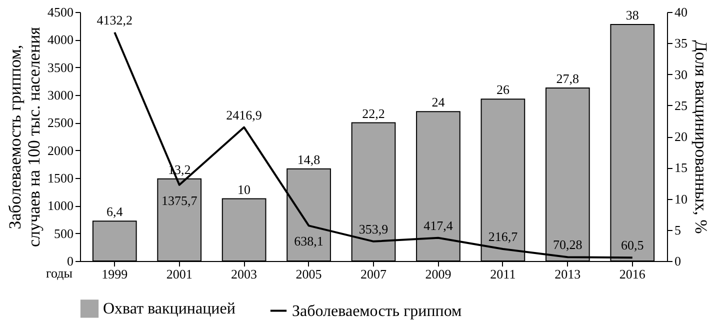 The height and width of the screenshot is (327, 715). What do you see at coordinates (244, 189) in the screenshot?
I see `data-label: 10` at bounding box center [244, 189].